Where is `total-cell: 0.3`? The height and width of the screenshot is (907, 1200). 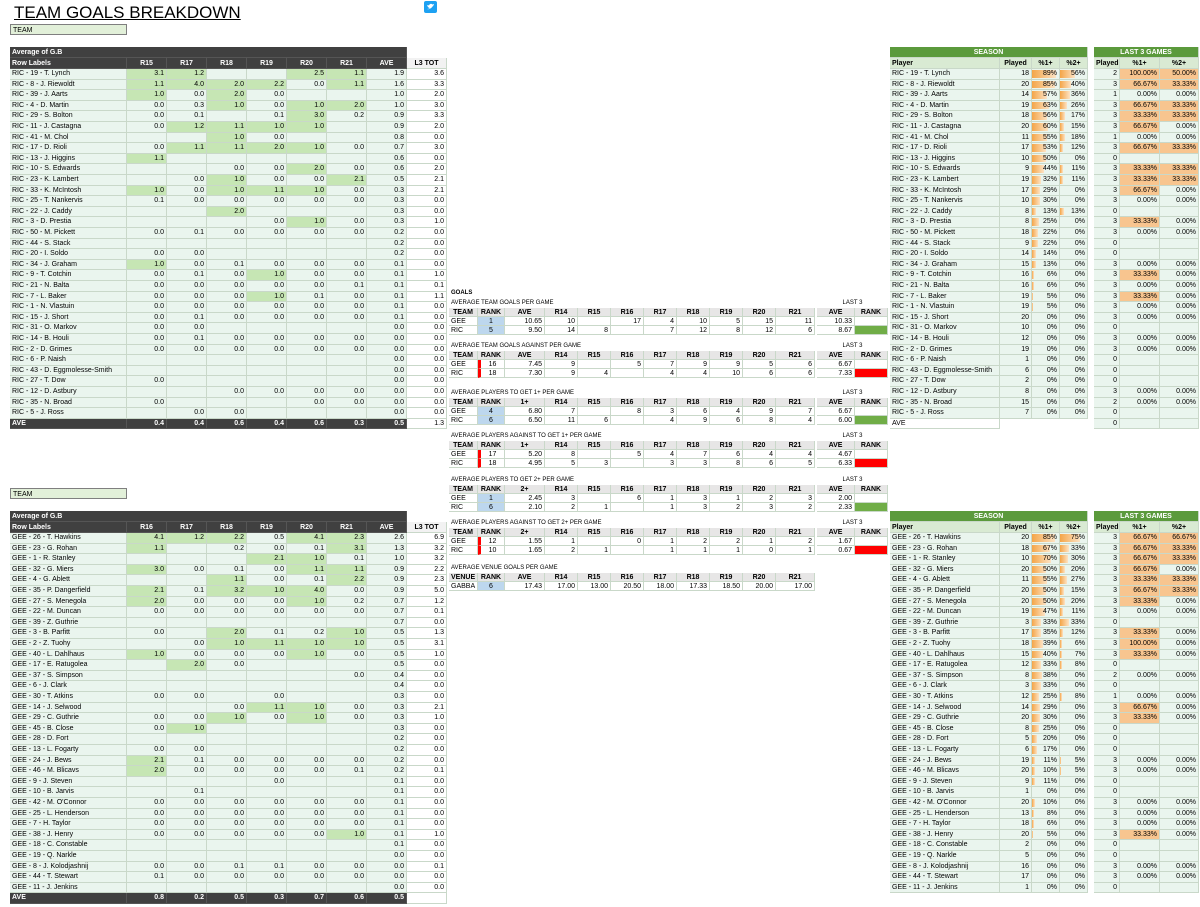
total-cell: 0.3 is located at coordinates (347, 424).